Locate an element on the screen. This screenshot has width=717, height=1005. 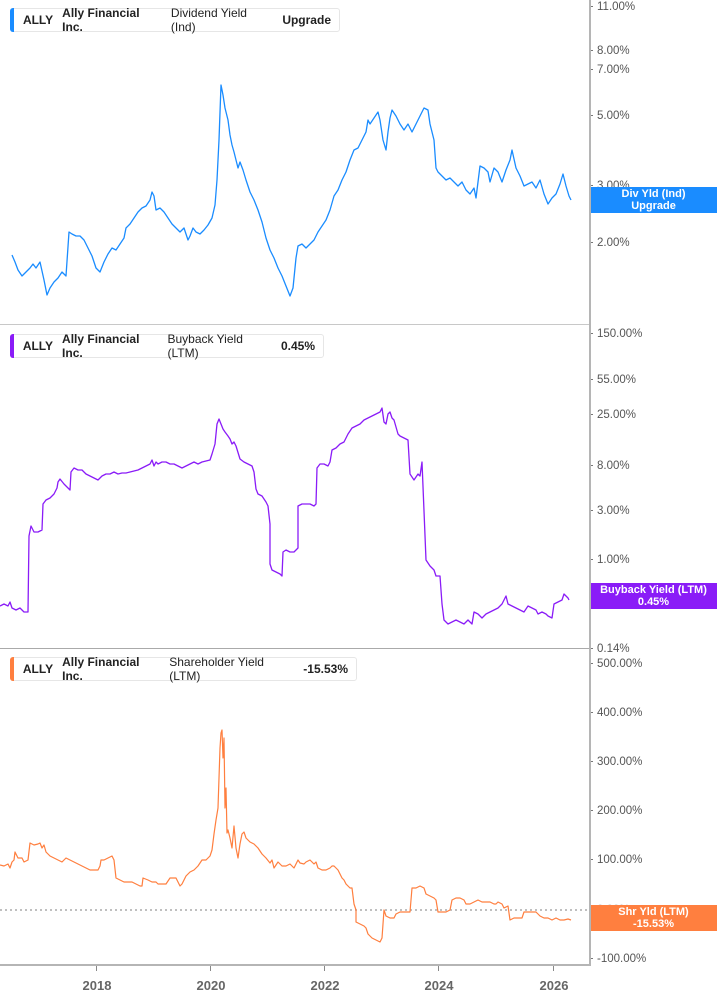
legend-metric: Dividend Yield (Ind) is located at coordinates (208, 20).